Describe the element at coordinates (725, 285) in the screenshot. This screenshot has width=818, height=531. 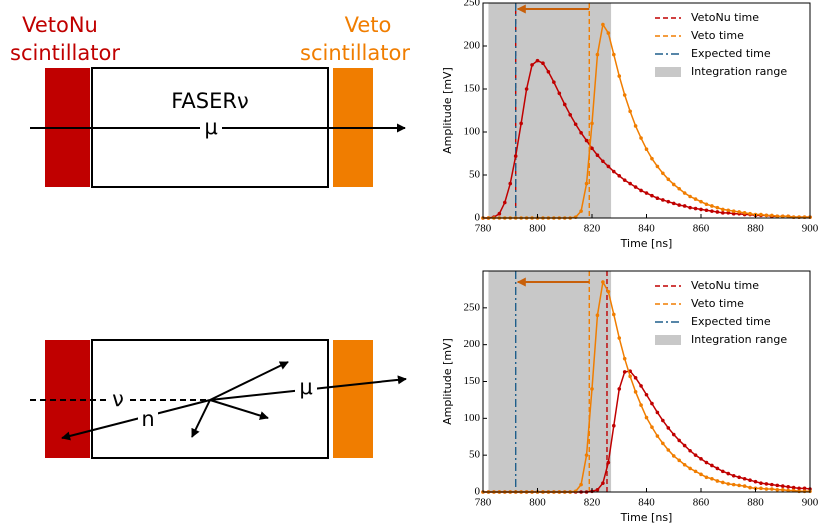
I see `legend-label: VetoNu time` at that location.